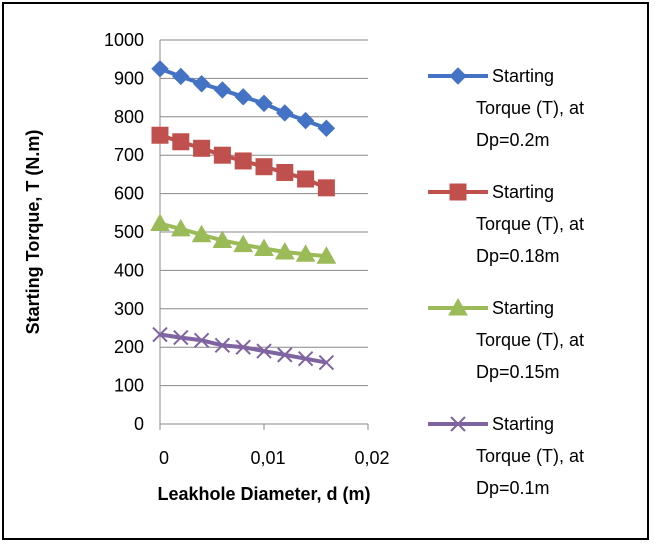  Describe the element at coordinates (129, 347) in the screenshot. I see `y-tick-label: 200` at that location.